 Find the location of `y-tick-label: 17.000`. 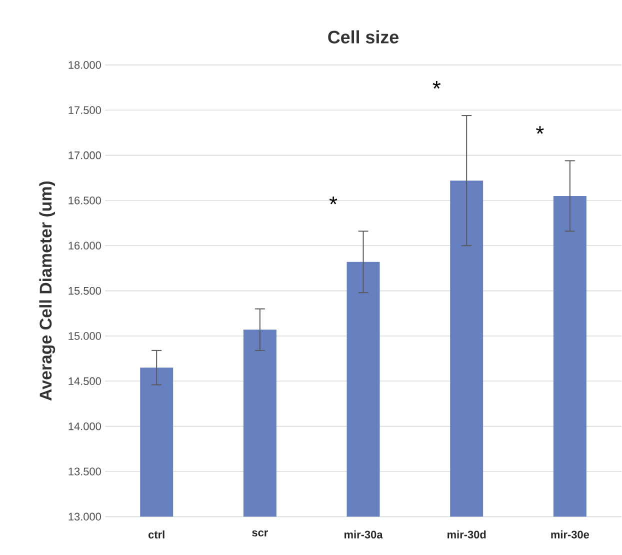

y-tick-label: 17.000 is located at coordinates (84, 156).